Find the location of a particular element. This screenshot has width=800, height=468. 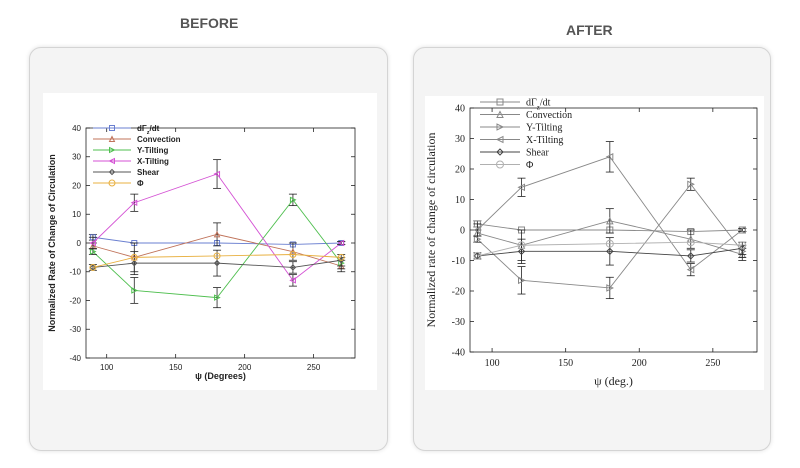

after-heading: AFTER is located at coordinates (589, 30).